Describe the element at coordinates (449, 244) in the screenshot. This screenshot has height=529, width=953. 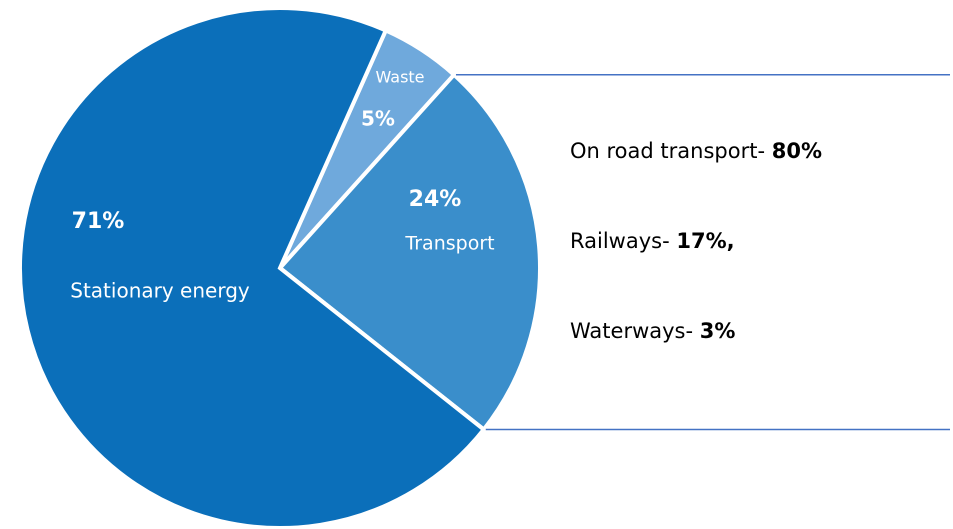
I see `slice-label: Transport` at that location.